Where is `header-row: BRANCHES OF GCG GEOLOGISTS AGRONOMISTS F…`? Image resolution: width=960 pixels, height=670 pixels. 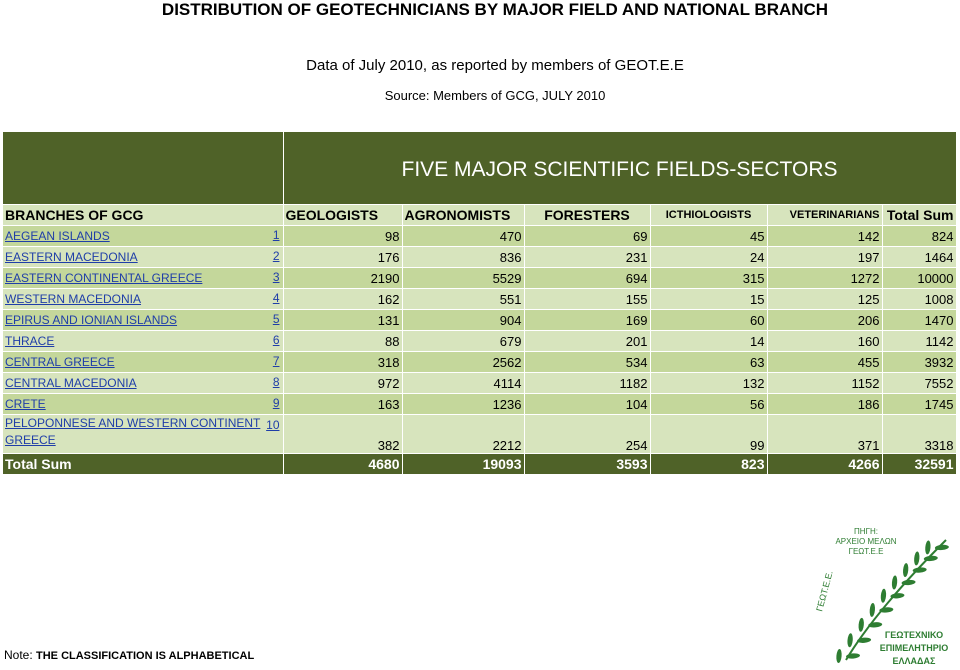 header-row: BRANCHES OF GCG GEOLOGISTS AGRONOMISTS F… is located at coordinates (480, 215).